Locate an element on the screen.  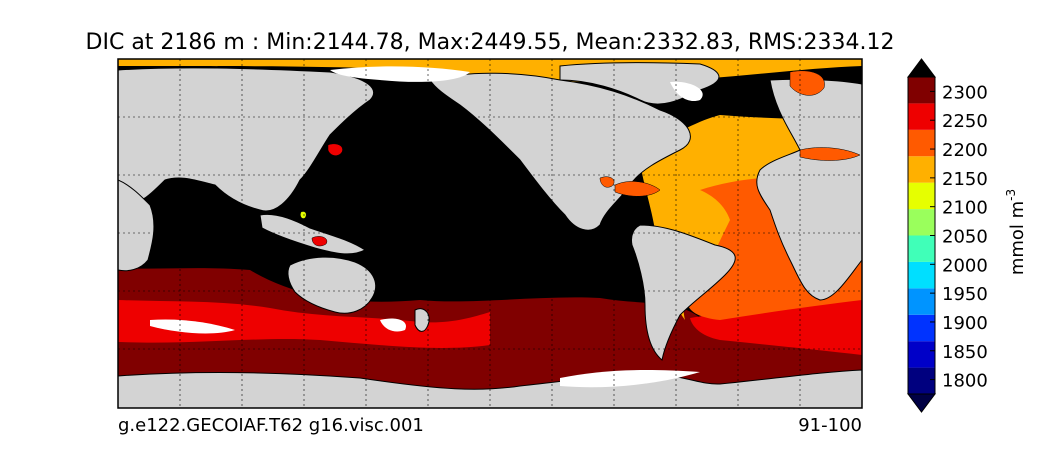
land-africa-west is located at coordinates (136, 225).